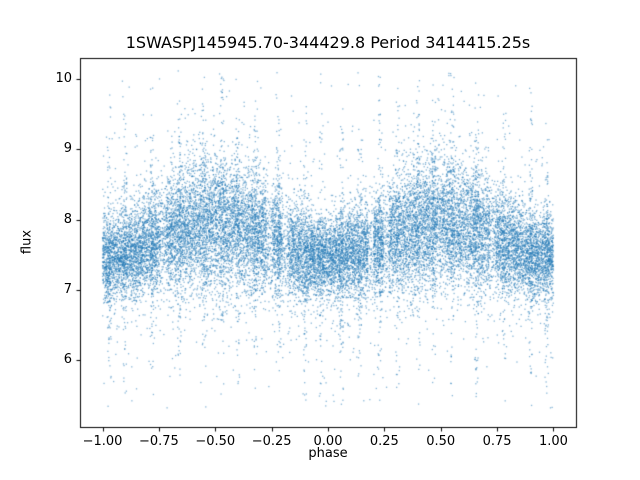  Describe the element at coordinates (27, 242) in the screenshot. I see `y-axis-label: flux` at that location.